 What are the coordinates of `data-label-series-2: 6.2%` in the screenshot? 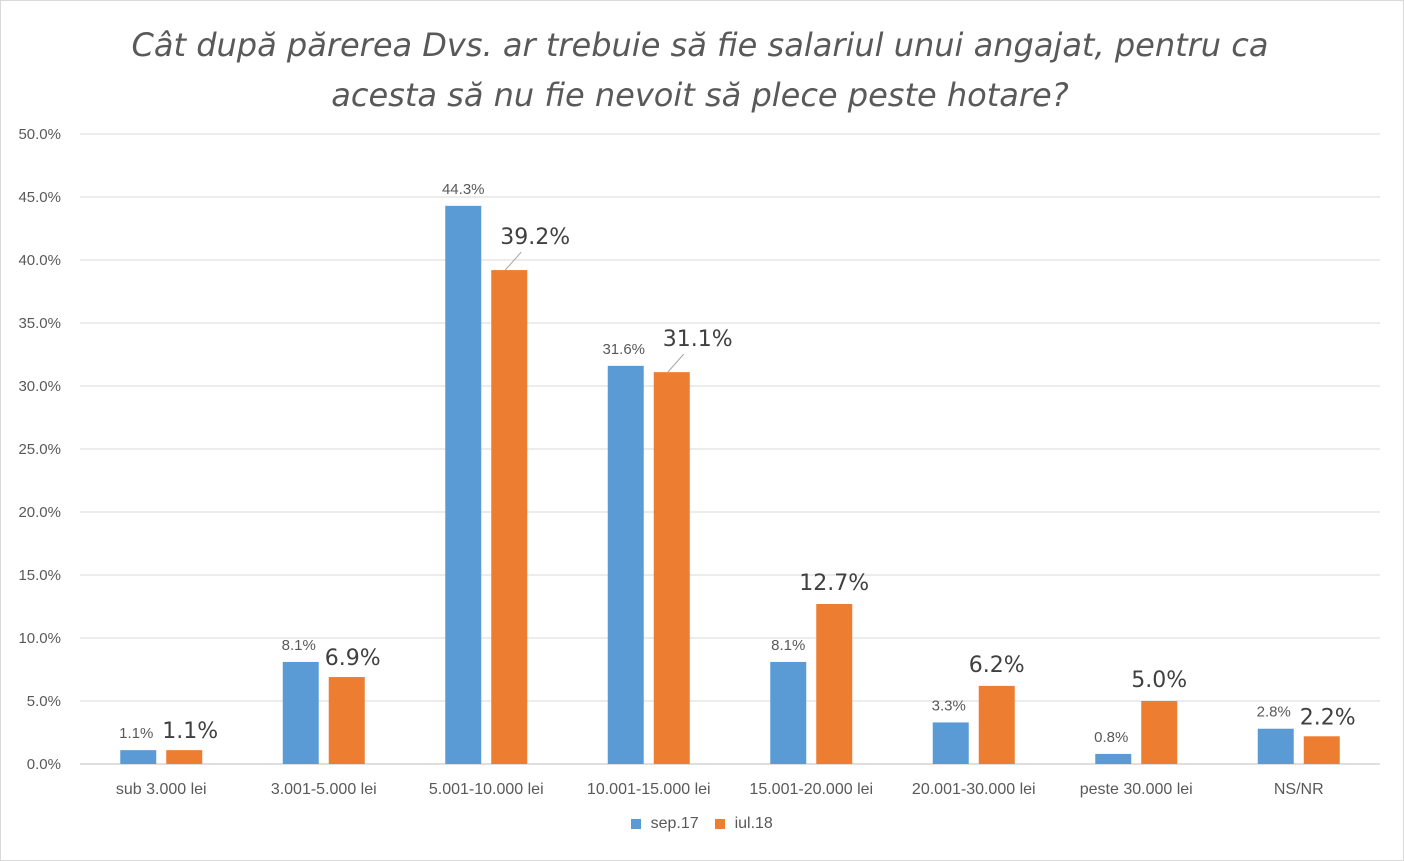 It's located at (997, 665).